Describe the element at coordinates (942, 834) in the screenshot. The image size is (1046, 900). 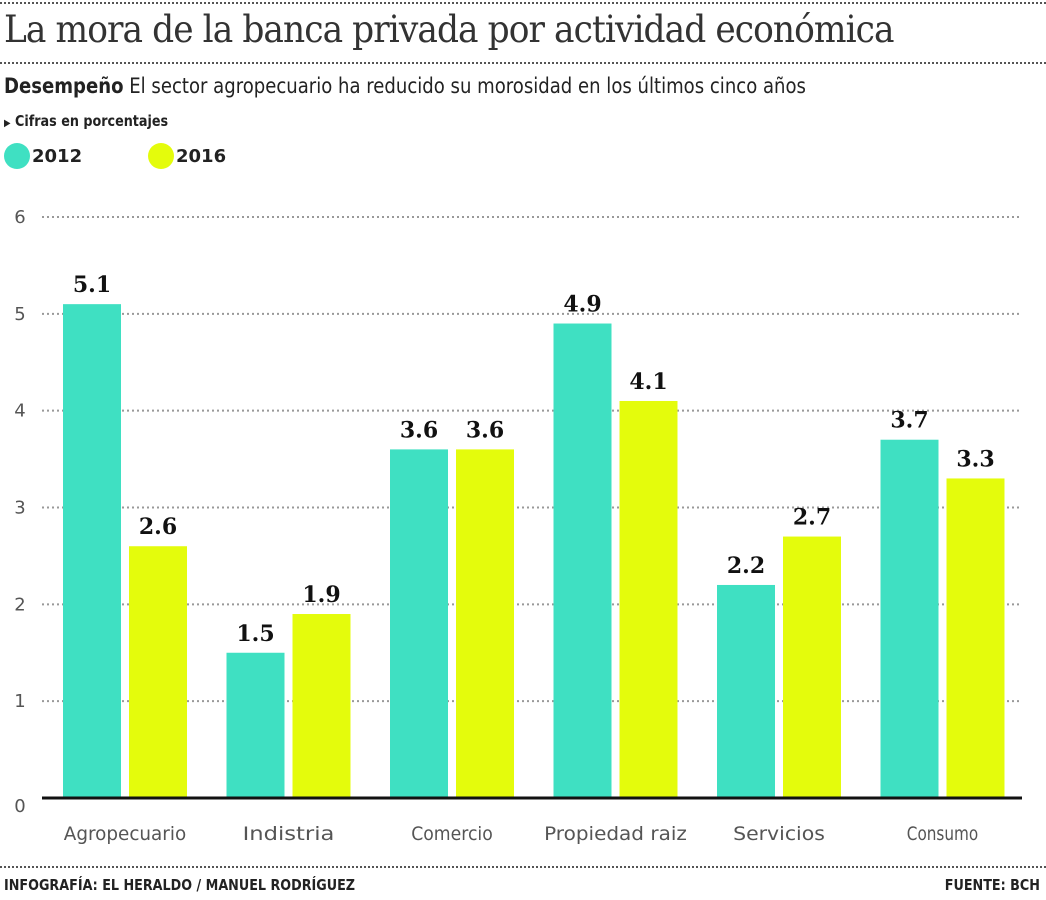
I see `x-tick-label: Consumo` at that location.